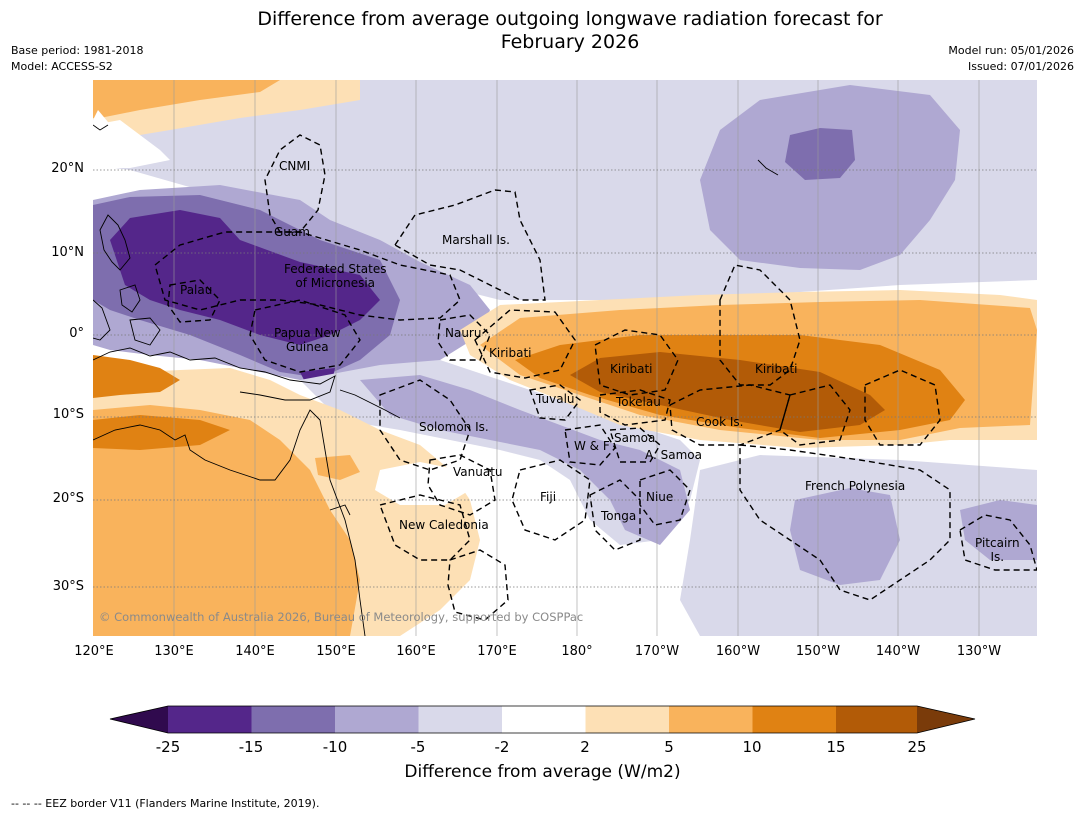 The image size is (1085, 816). I want to click on label-fsm-line1: Federated States, so click(335, 269).